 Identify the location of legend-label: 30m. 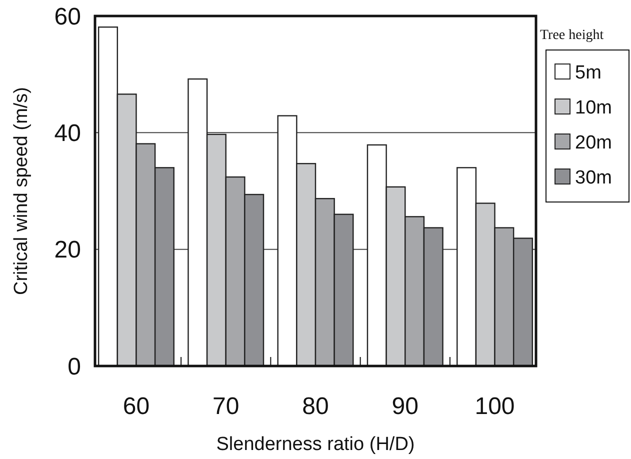
(593, 178).